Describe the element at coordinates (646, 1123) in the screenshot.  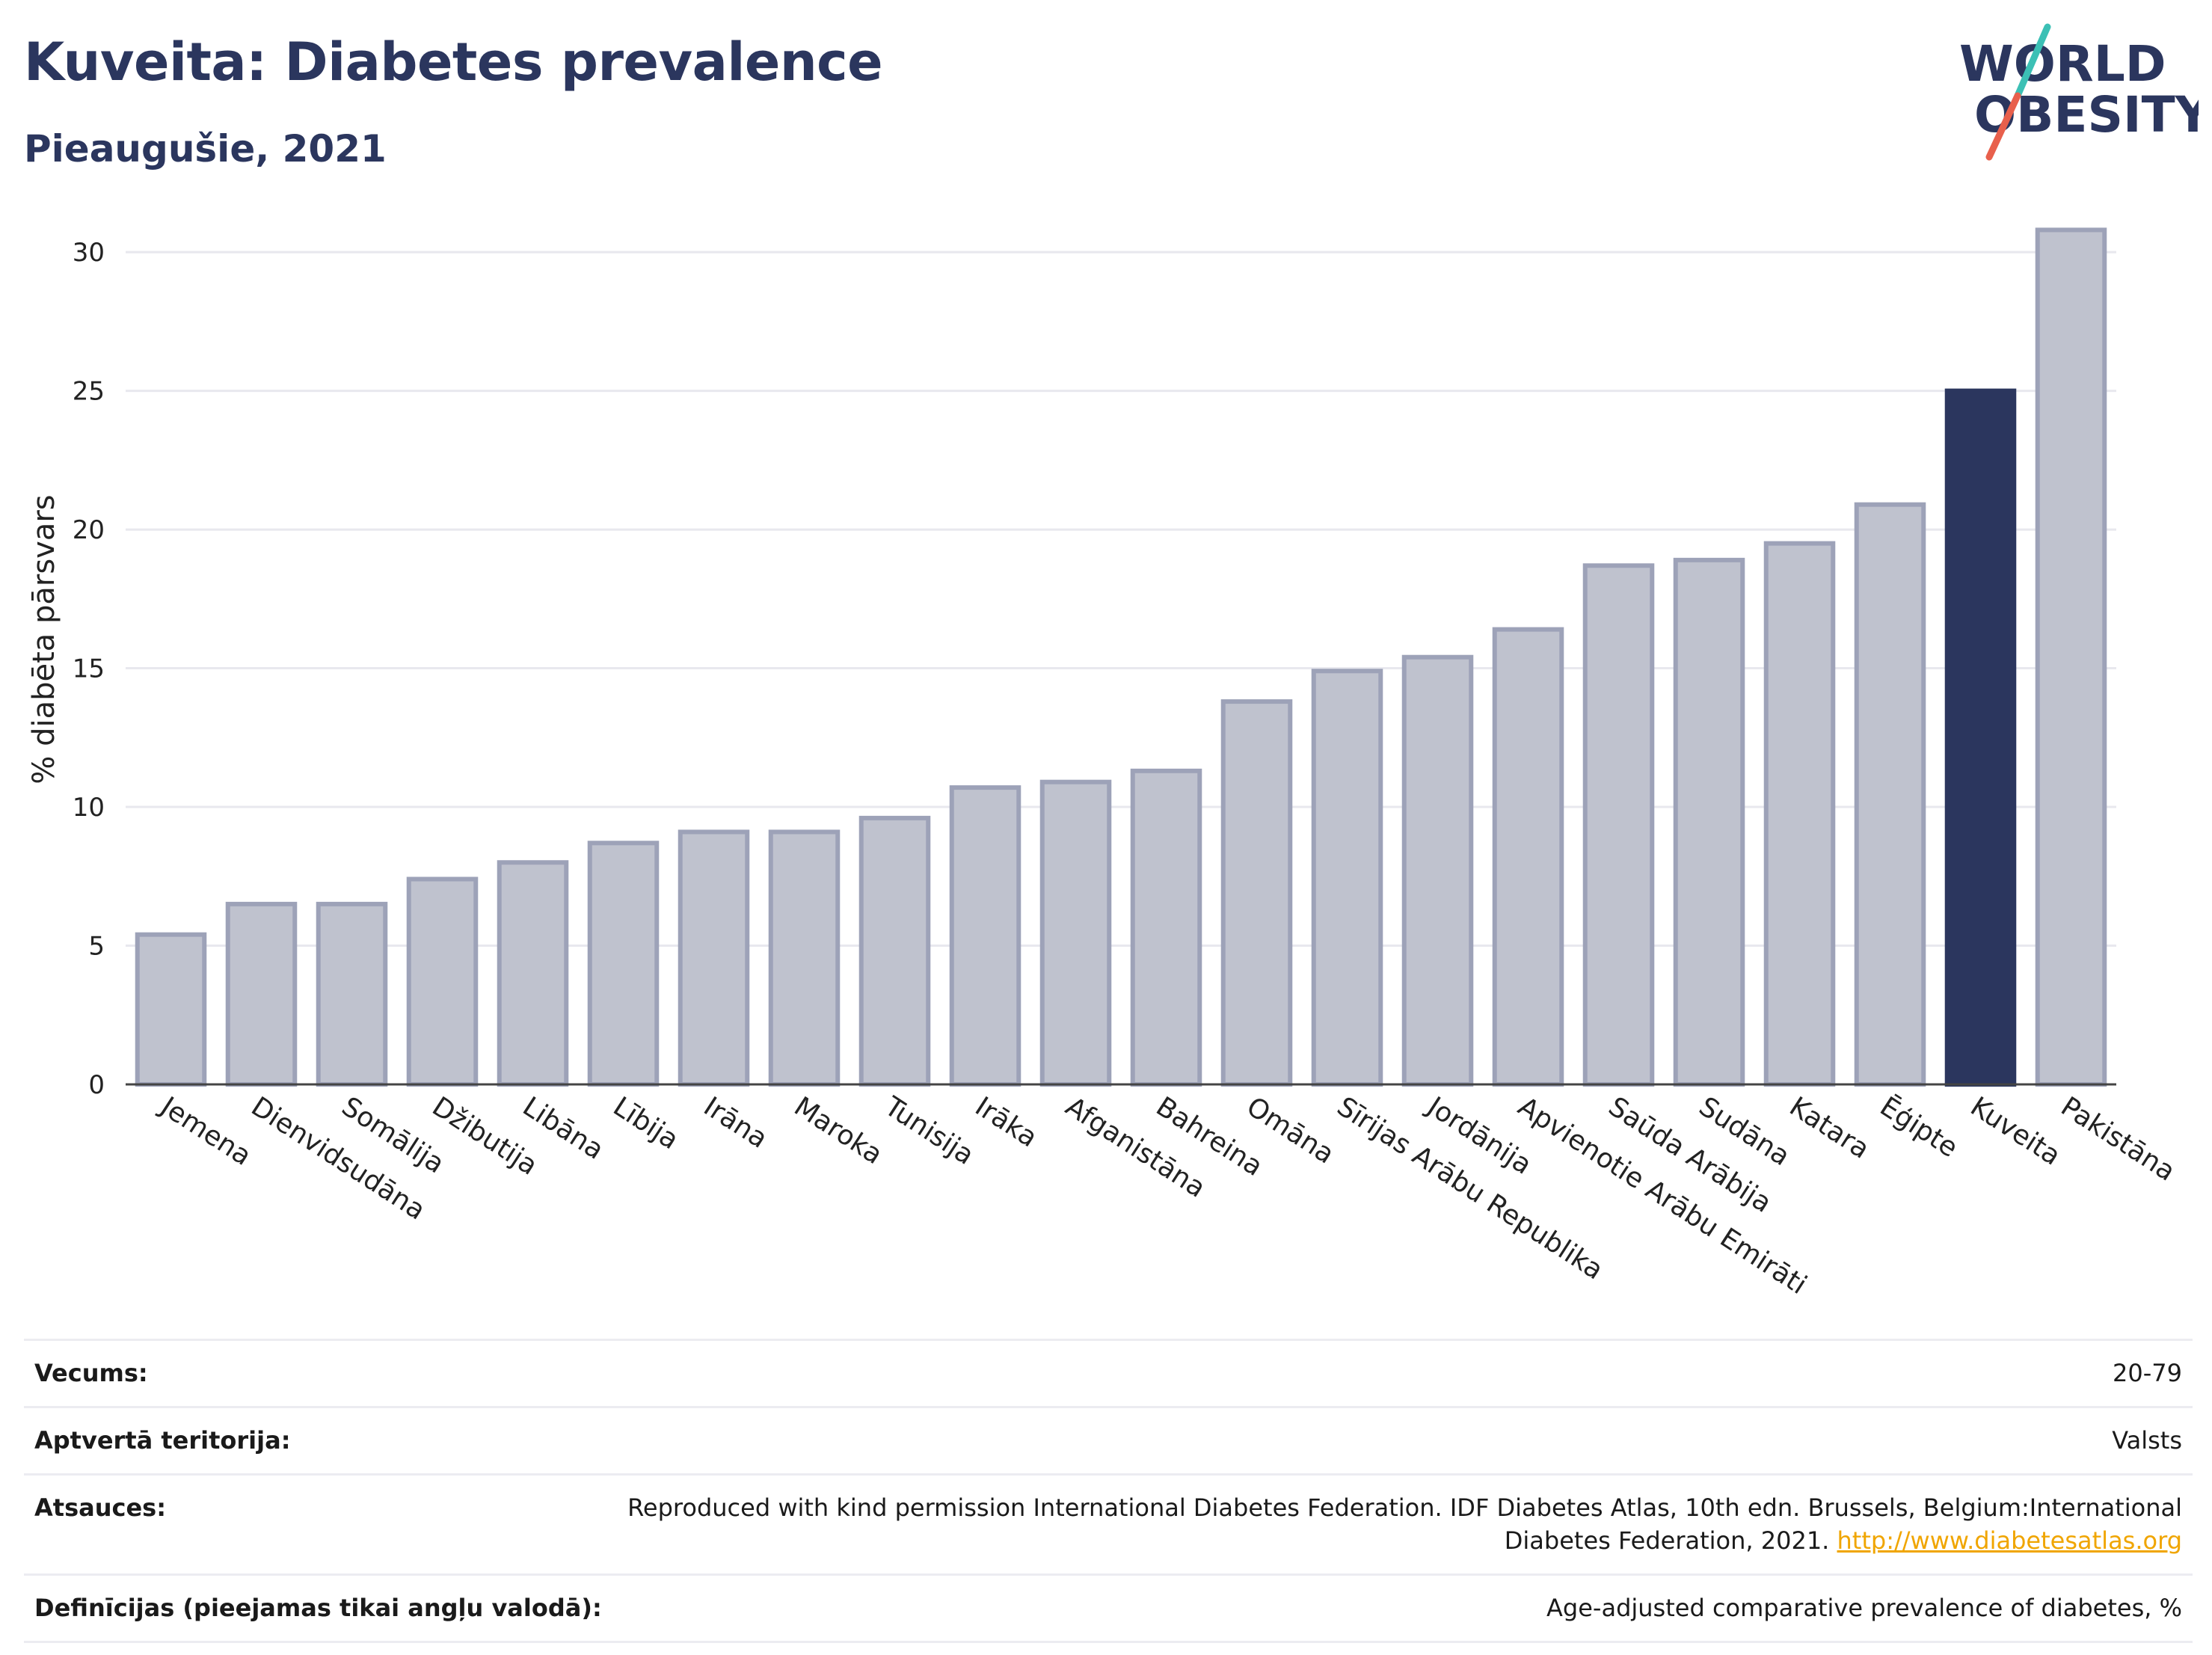
I see `x-tick-label: Lībija` at that location.